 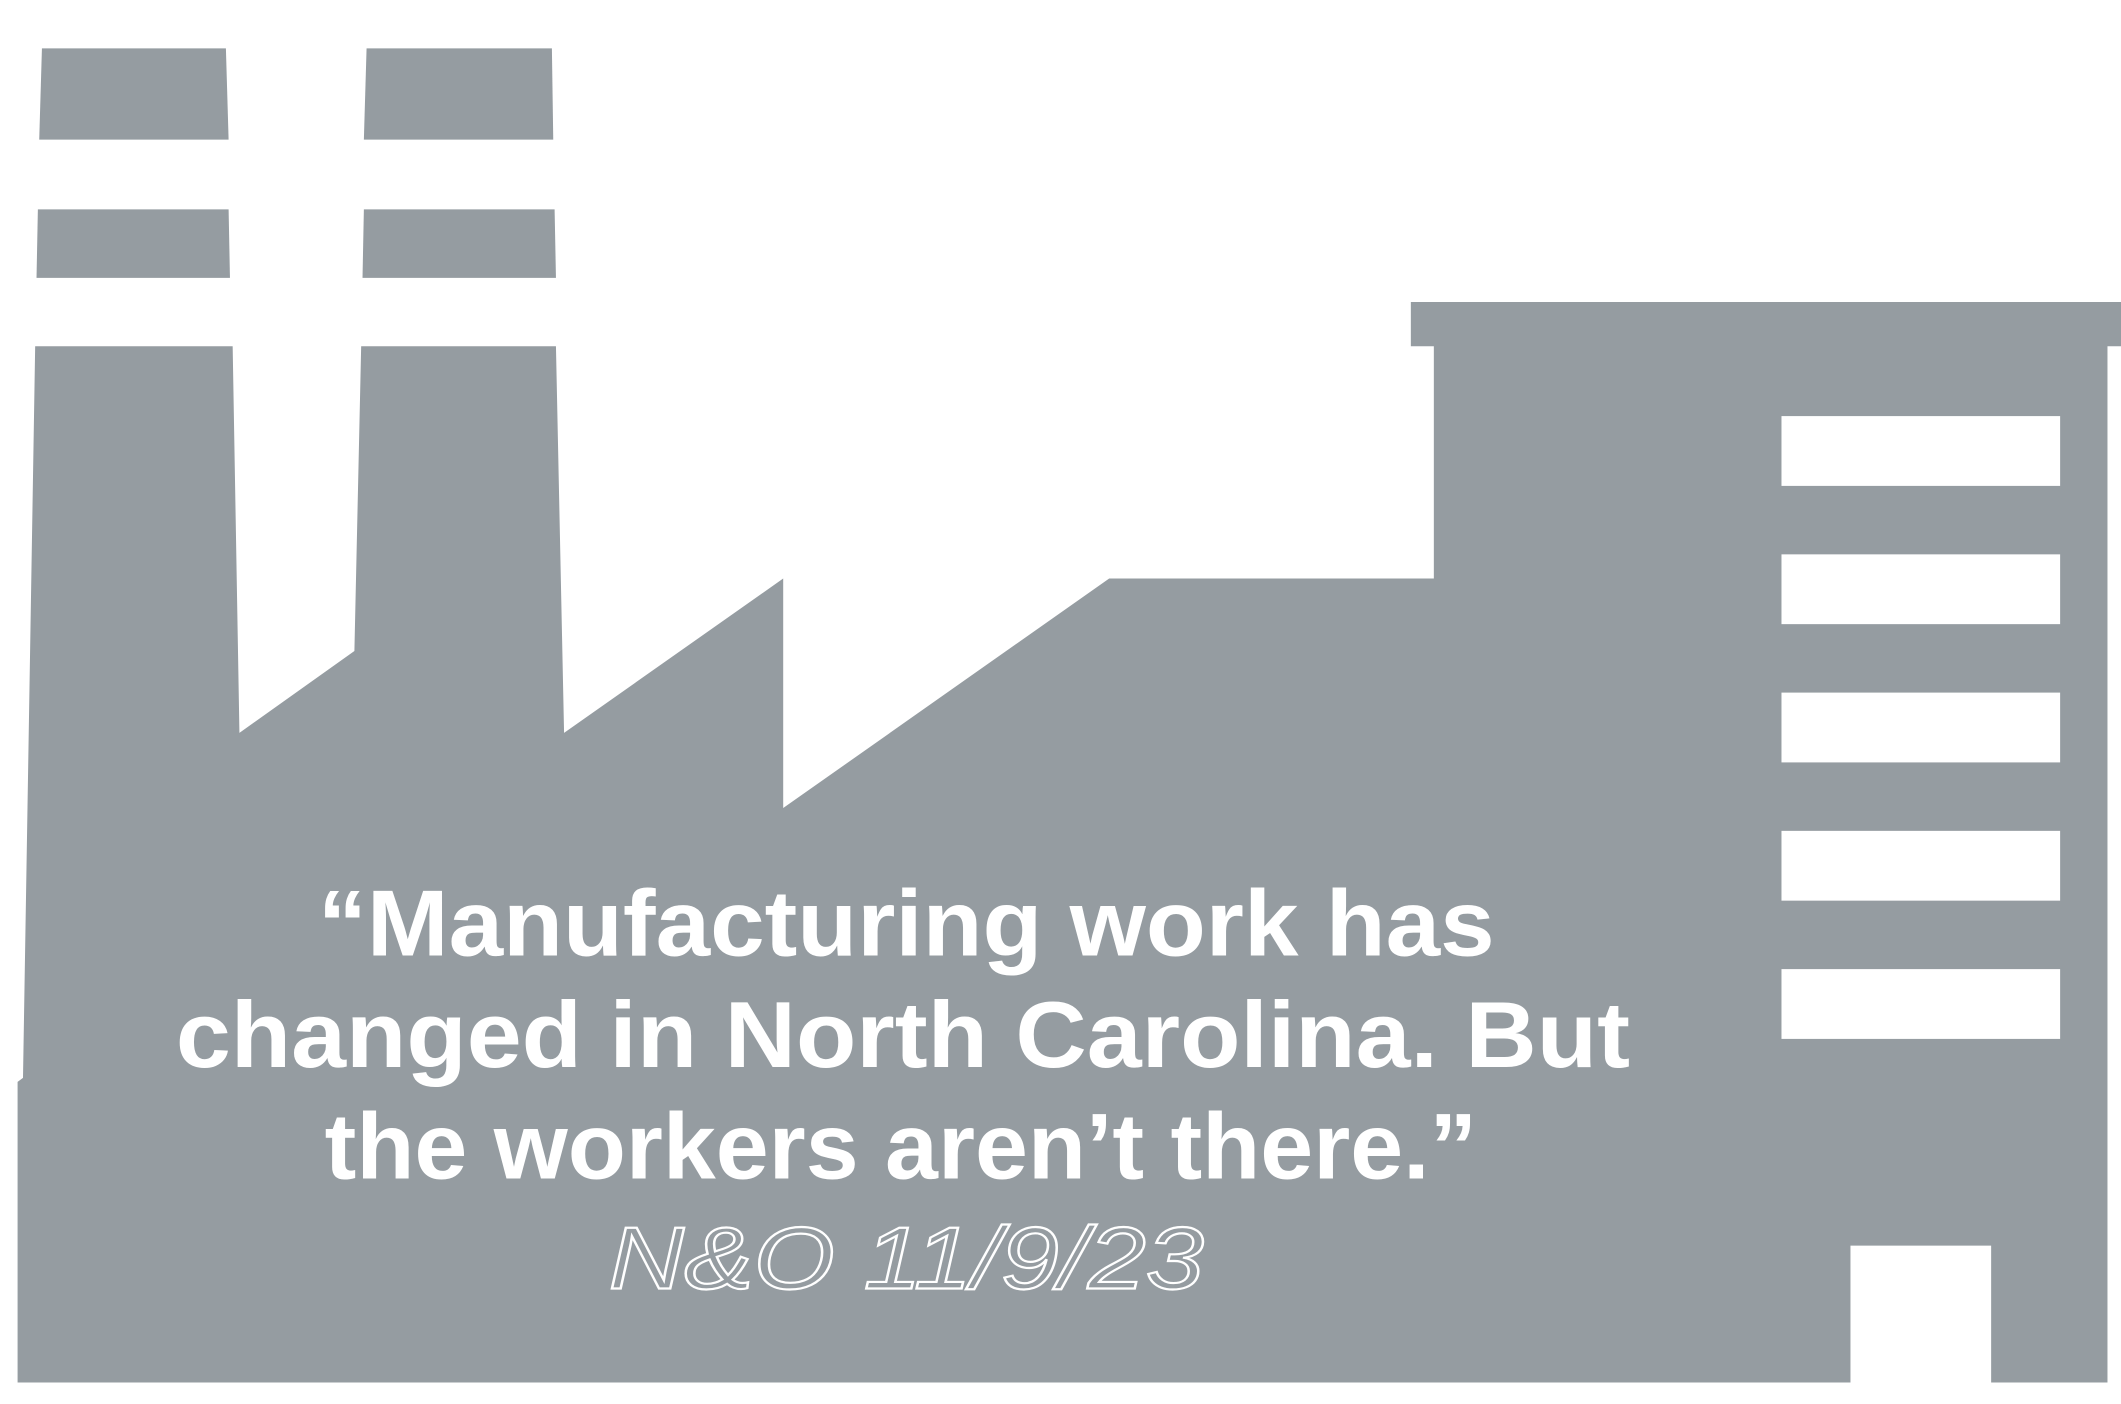 What do you see at coordinates (906, 1258) in the screenshot?
I see `attribution: N&O 11/9/23` at bounding box center [906, 1258].